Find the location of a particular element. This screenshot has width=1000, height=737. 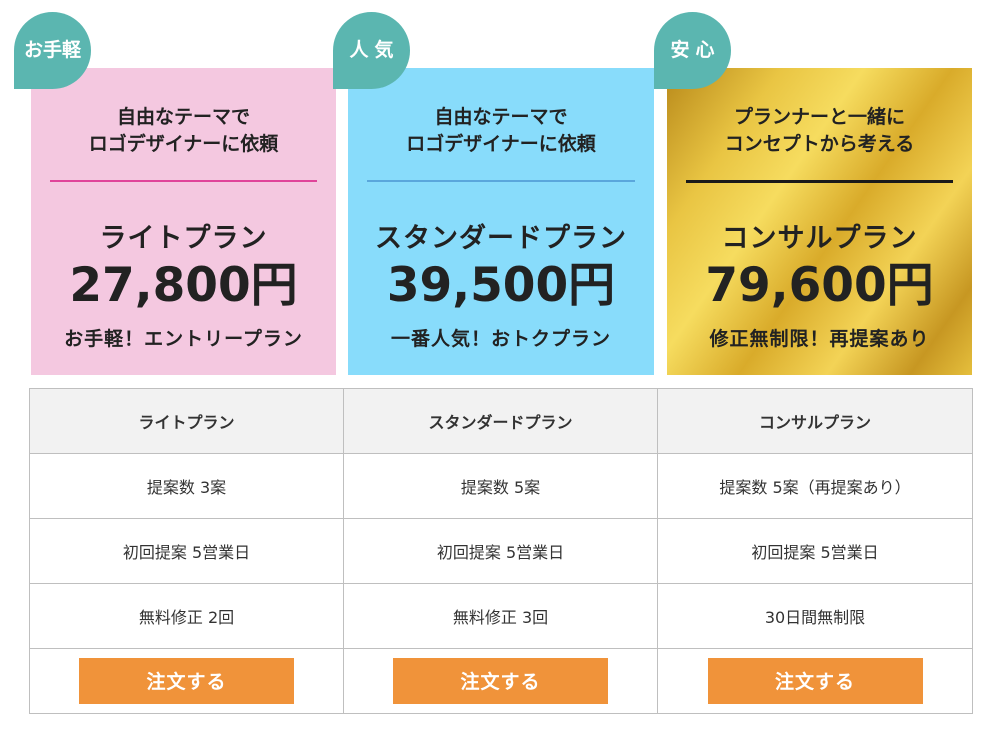

table-cell: 提案数 3案 is located at coordinates (186, 486).